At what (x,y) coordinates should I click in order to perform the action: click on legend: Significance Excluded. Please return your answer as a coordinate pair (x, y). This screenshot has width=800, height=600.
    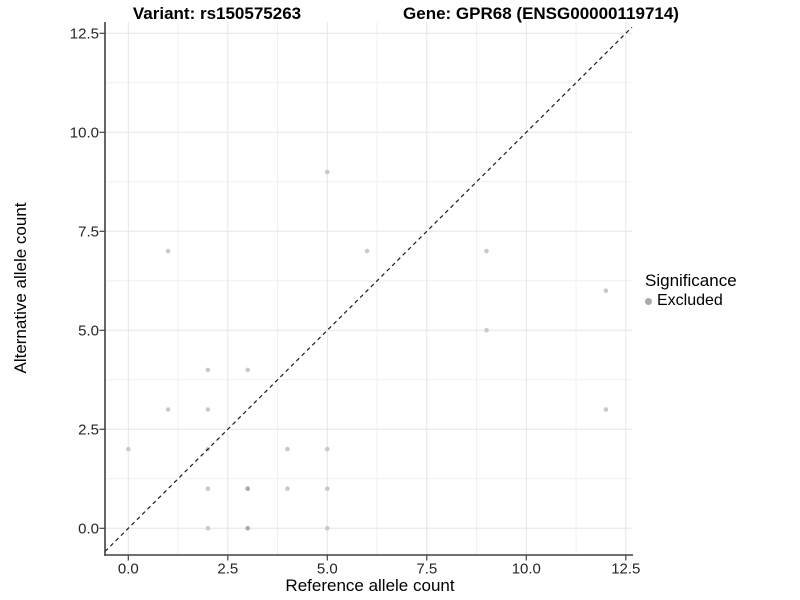
    Looking at the image, I should click on (691, 290).